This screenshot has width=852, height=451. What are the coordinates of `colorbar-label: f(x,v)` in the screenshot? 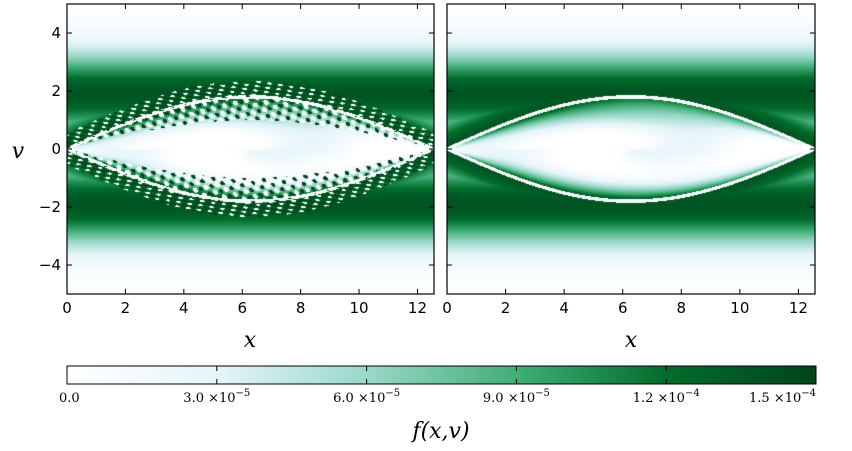 It's located at (439, 431).